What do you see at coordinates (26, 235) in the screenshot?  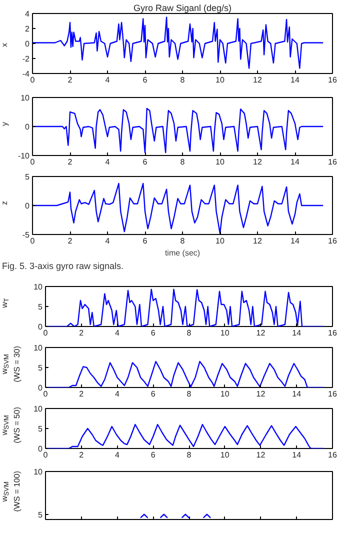 I see `y-tick-label: -5` at bounding box center [26, 235].